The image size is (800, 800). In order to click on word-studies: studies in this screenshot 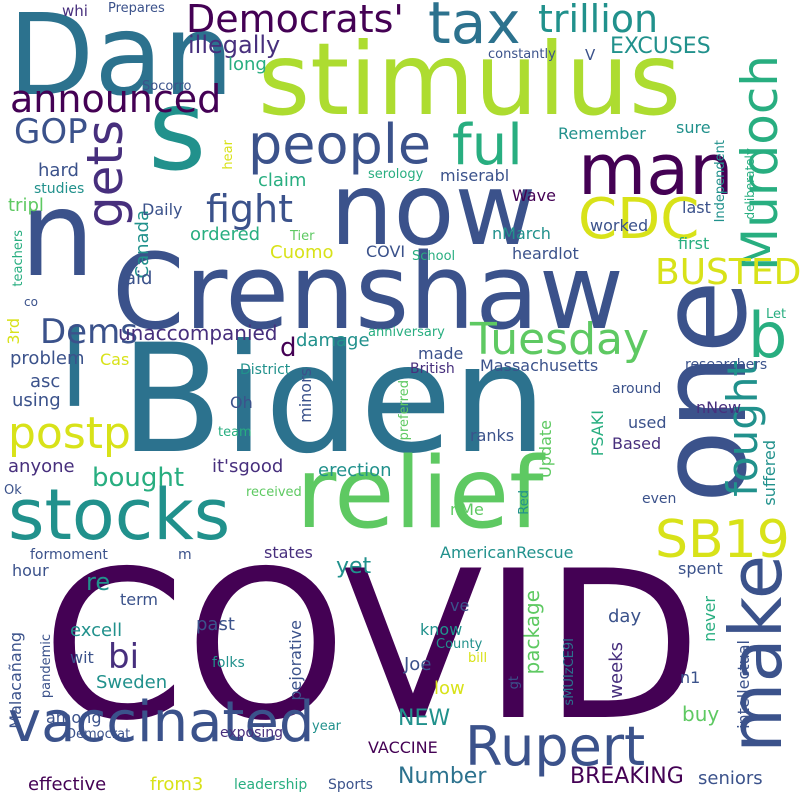, I will do `click(59, 189)`.